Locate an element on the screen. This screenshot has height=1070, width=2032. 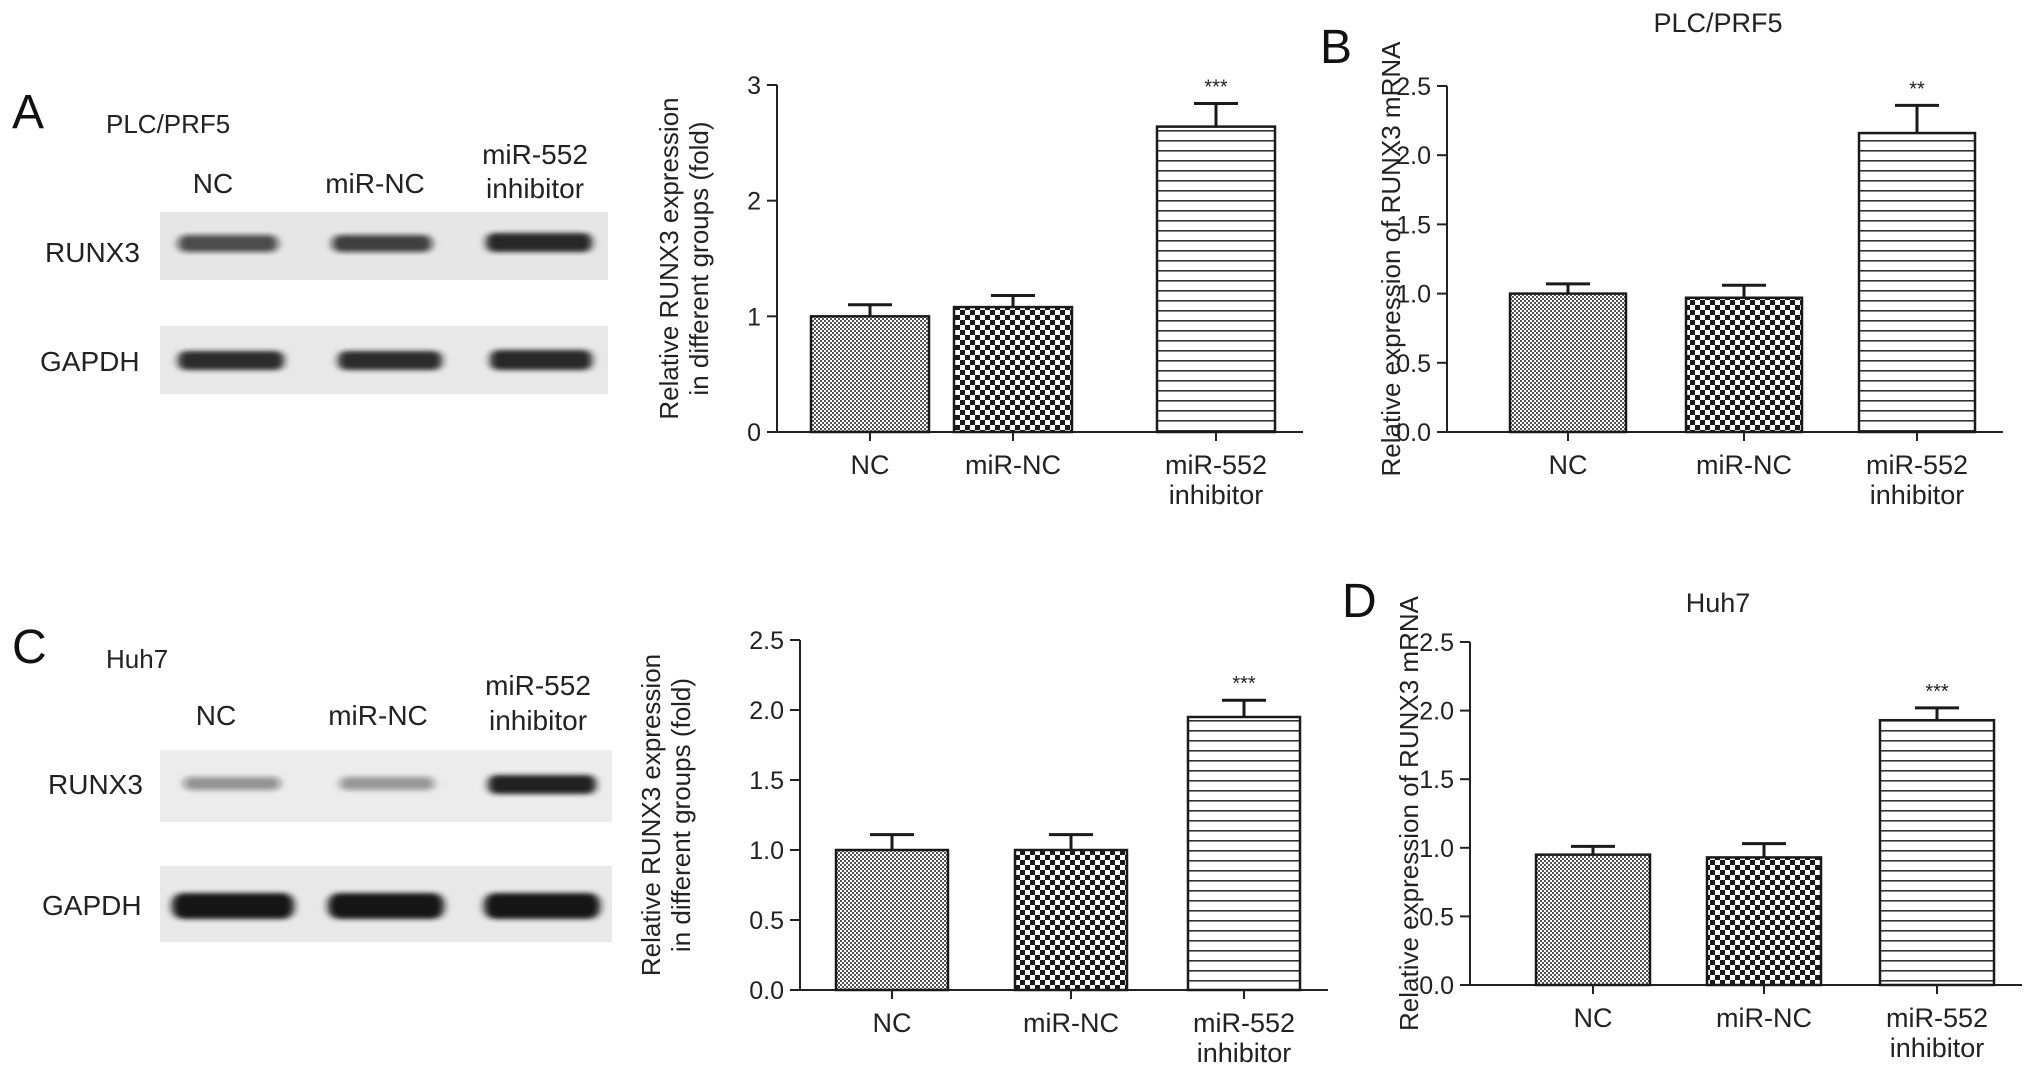
blot-c-lane-inhibitor-line2: inhibitor is located at coordinates (538, 720).